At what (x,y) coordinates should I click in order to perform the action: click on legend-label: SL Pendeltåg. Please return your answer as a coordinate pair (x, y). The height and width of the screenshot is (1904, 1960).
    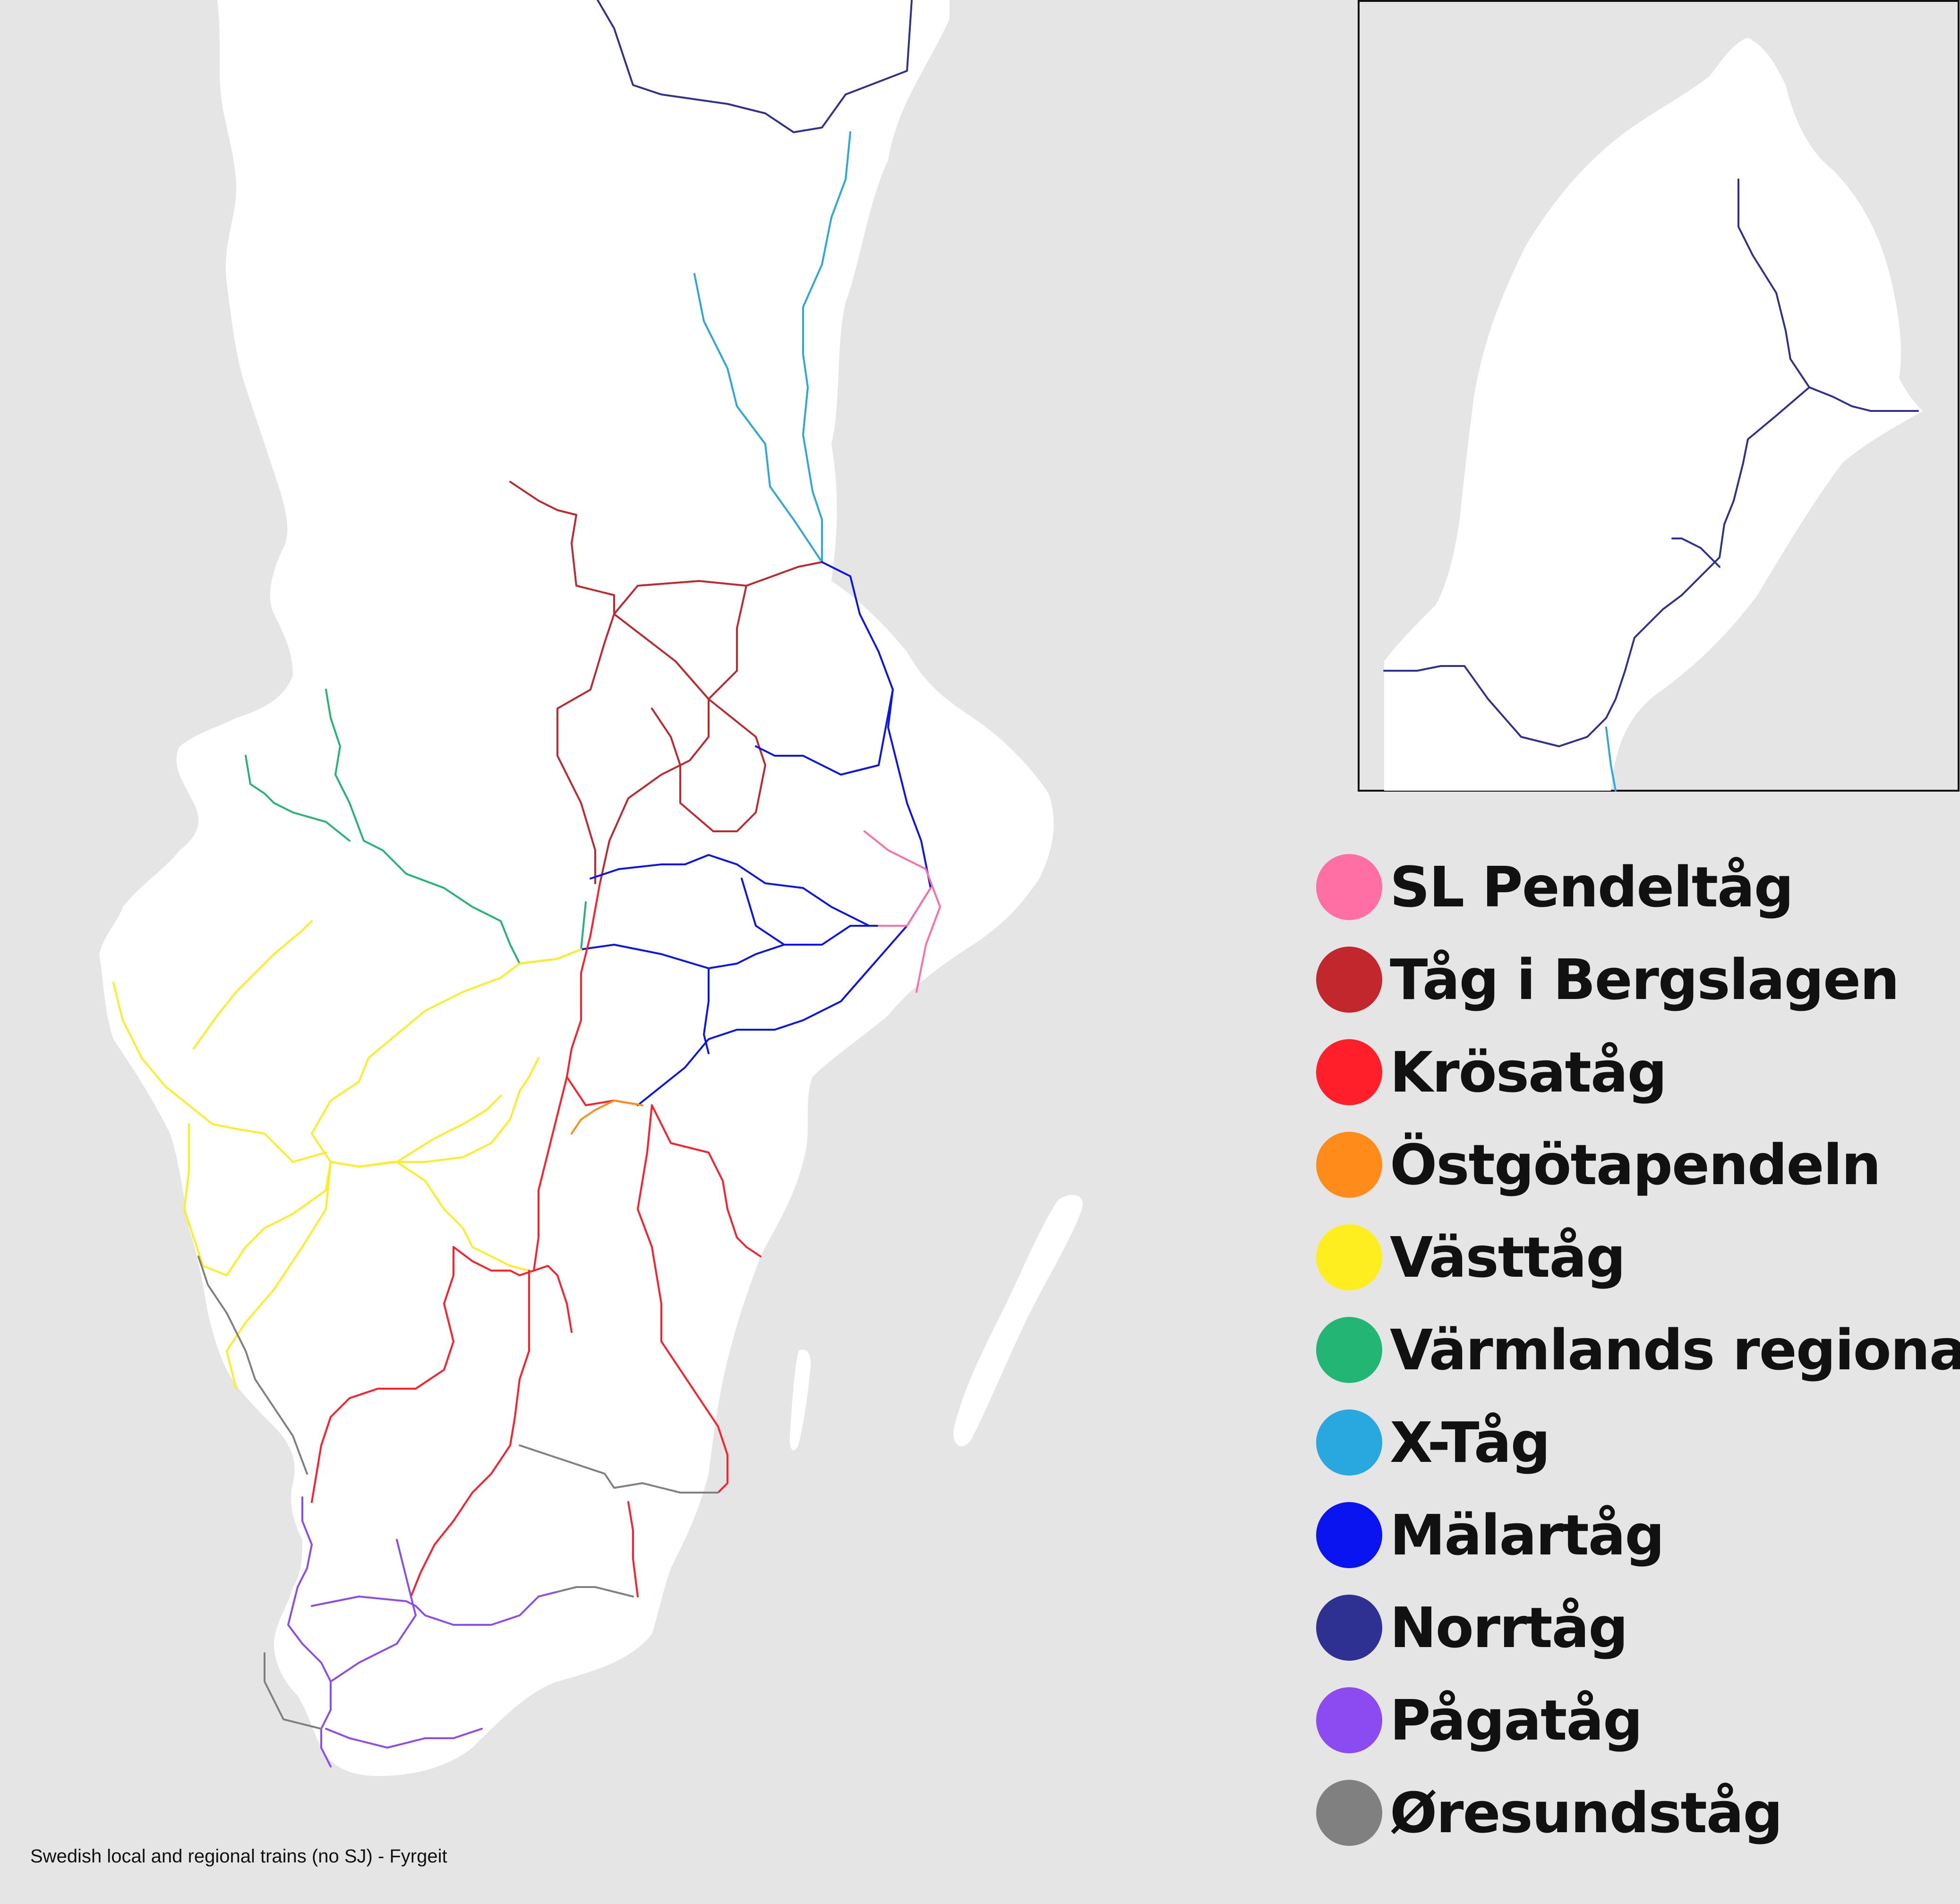
    Looking at the image, I should click on (1592, 887).